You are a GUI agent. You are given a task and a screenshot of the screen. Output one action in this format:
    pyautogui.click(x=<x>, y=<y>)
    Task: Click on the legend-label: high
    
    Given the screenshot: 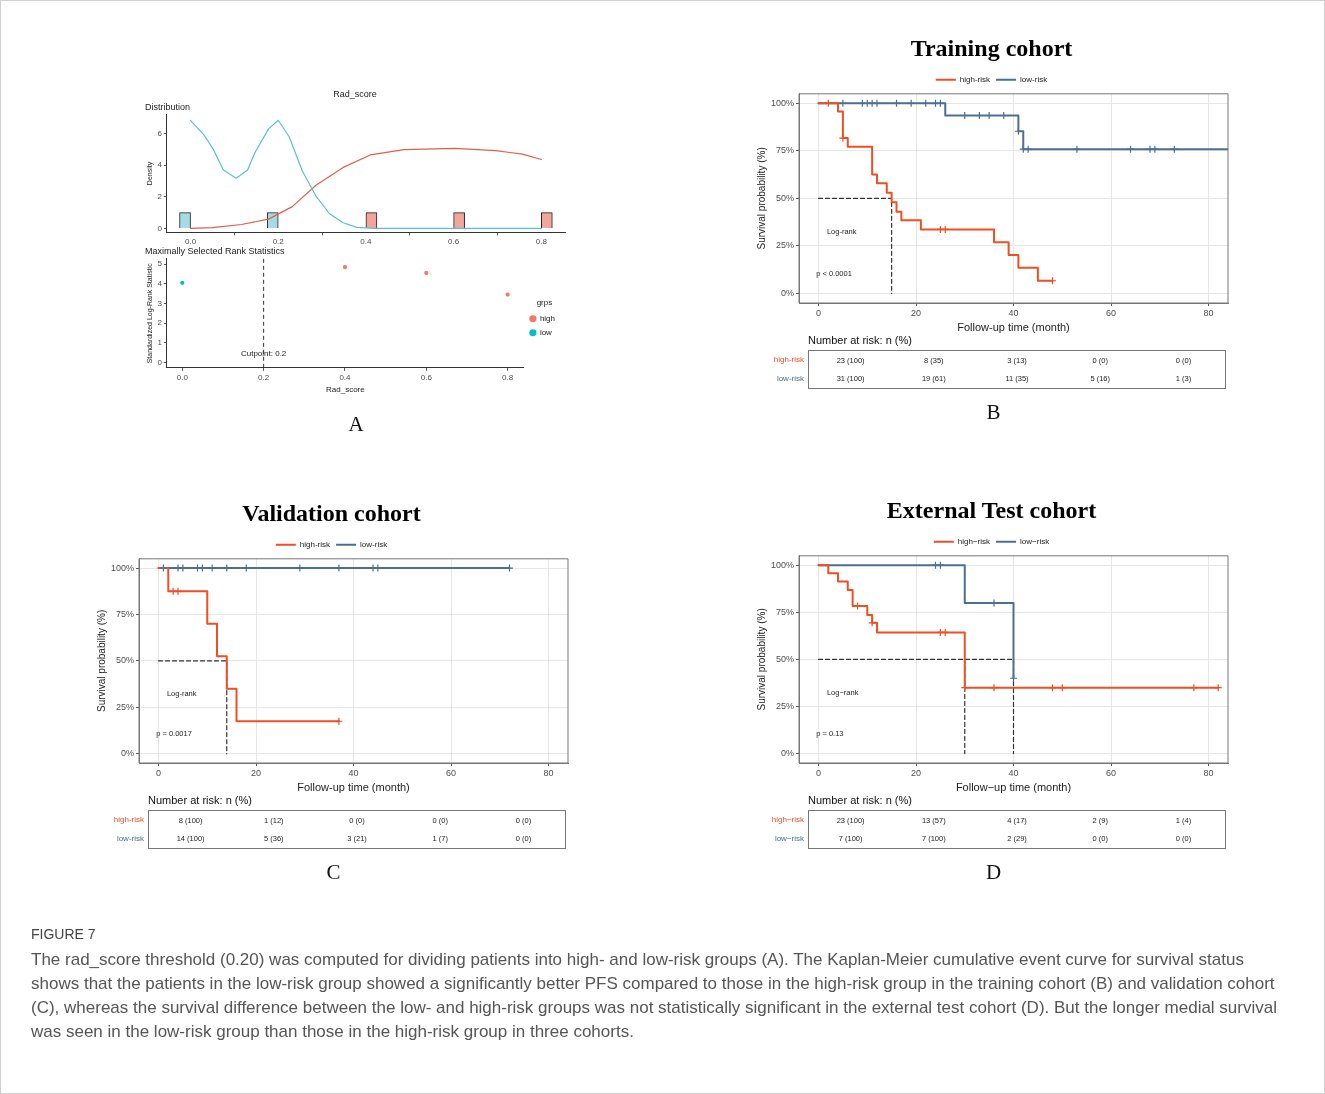 What is the action you would take?
    pyautogui.click(x=547, y=318)
    